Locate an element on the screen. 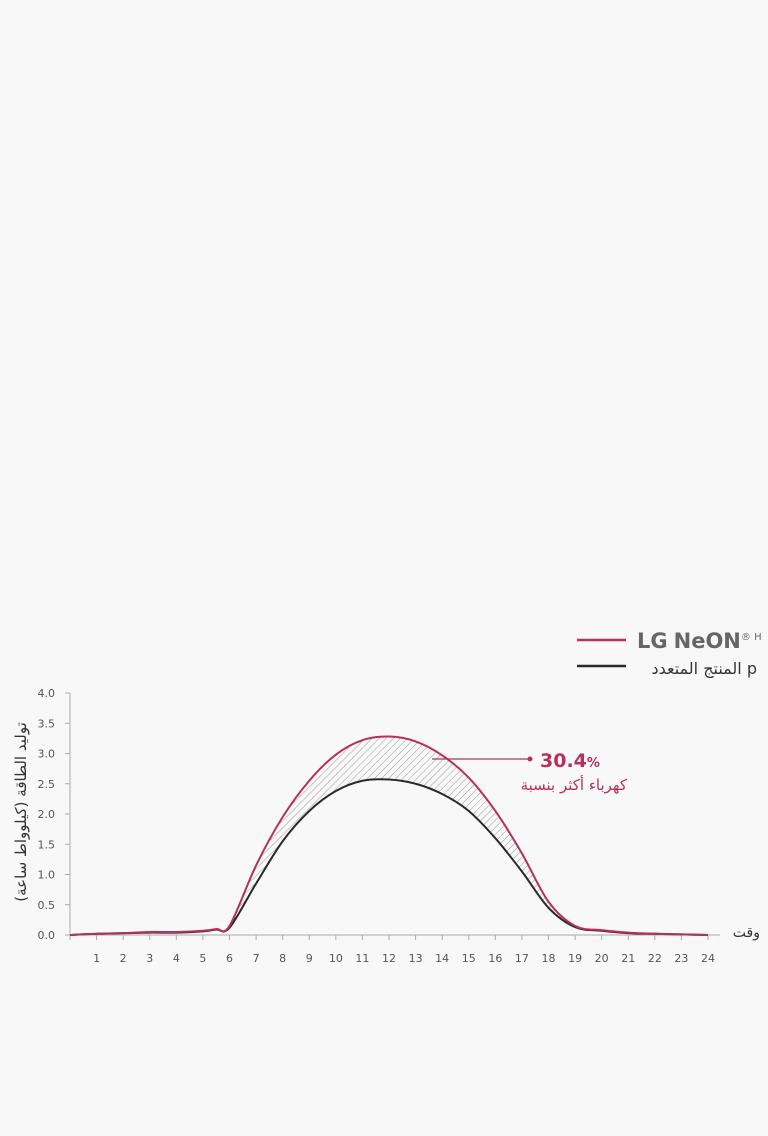 The image size is (768, 1136). x-tick-label: 22 is located at coordinates (655, 958).